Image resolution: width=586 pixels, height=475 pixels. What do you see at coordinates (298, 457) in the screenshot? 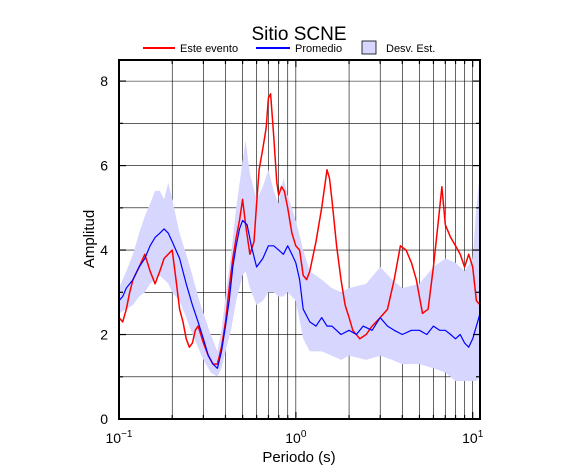
I see `x-axis-label: Periodo (s)` at bounding box center [298, 457].